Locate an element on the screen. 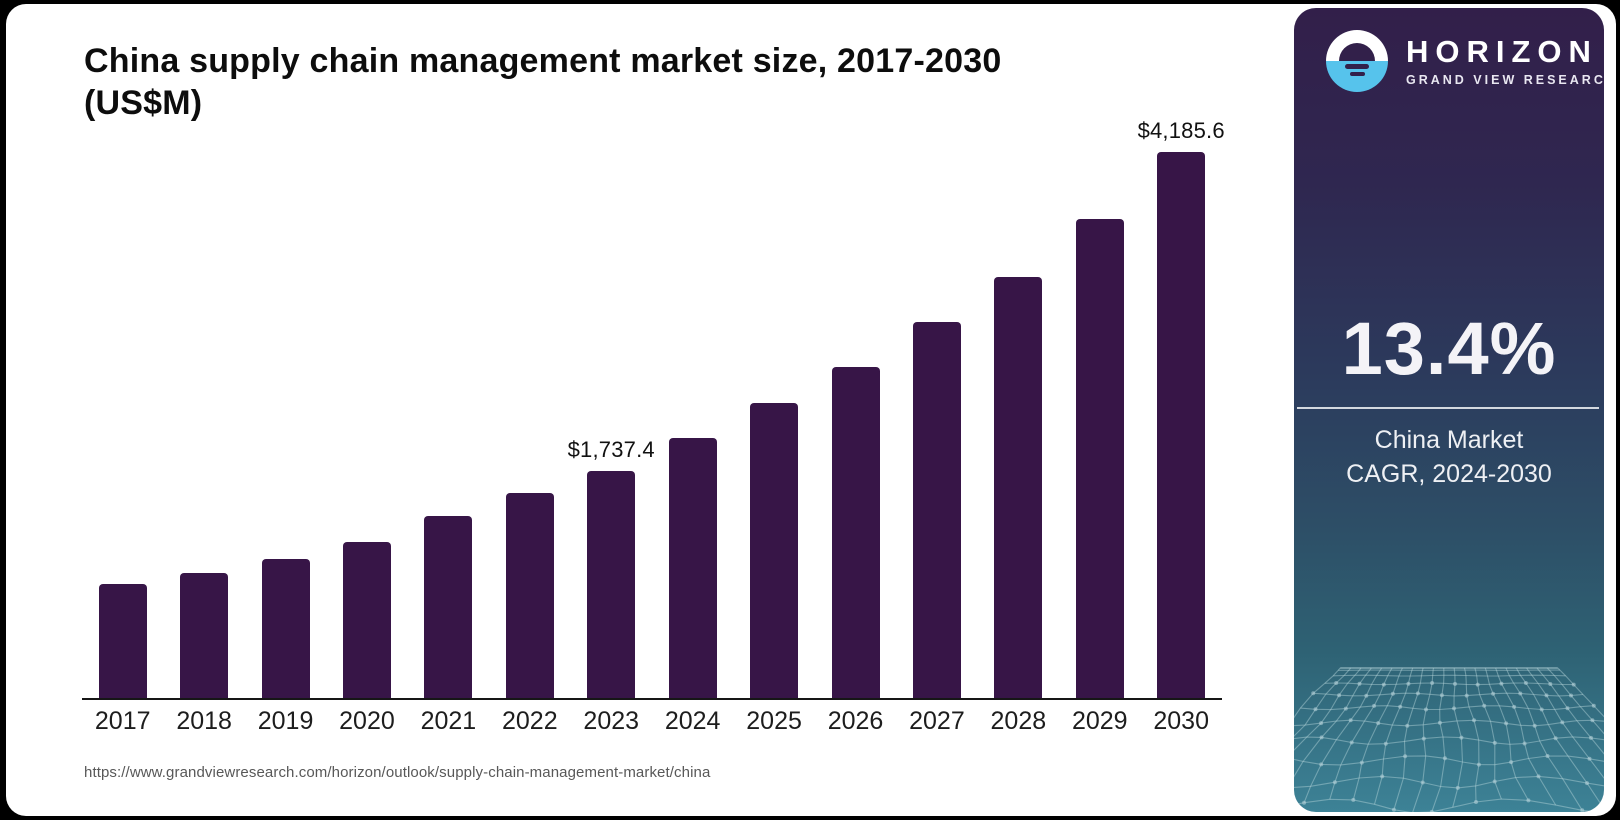 The height and width of the screenshot is (820, 1620). x-tick-label-2030: 2030 is located at coordinates (1181, 721).